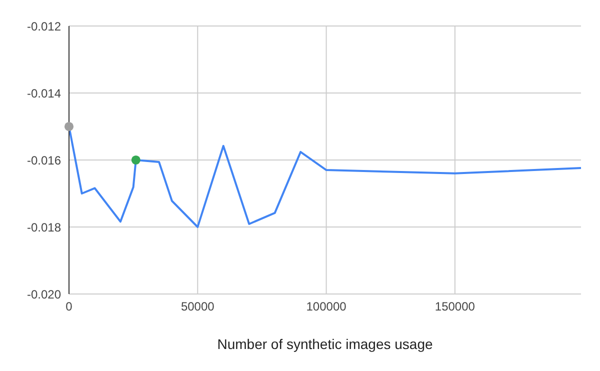 The width and height of the screenshot is (600, 371). I want to click on y-tick-label: -0.012, so click(44, 26).